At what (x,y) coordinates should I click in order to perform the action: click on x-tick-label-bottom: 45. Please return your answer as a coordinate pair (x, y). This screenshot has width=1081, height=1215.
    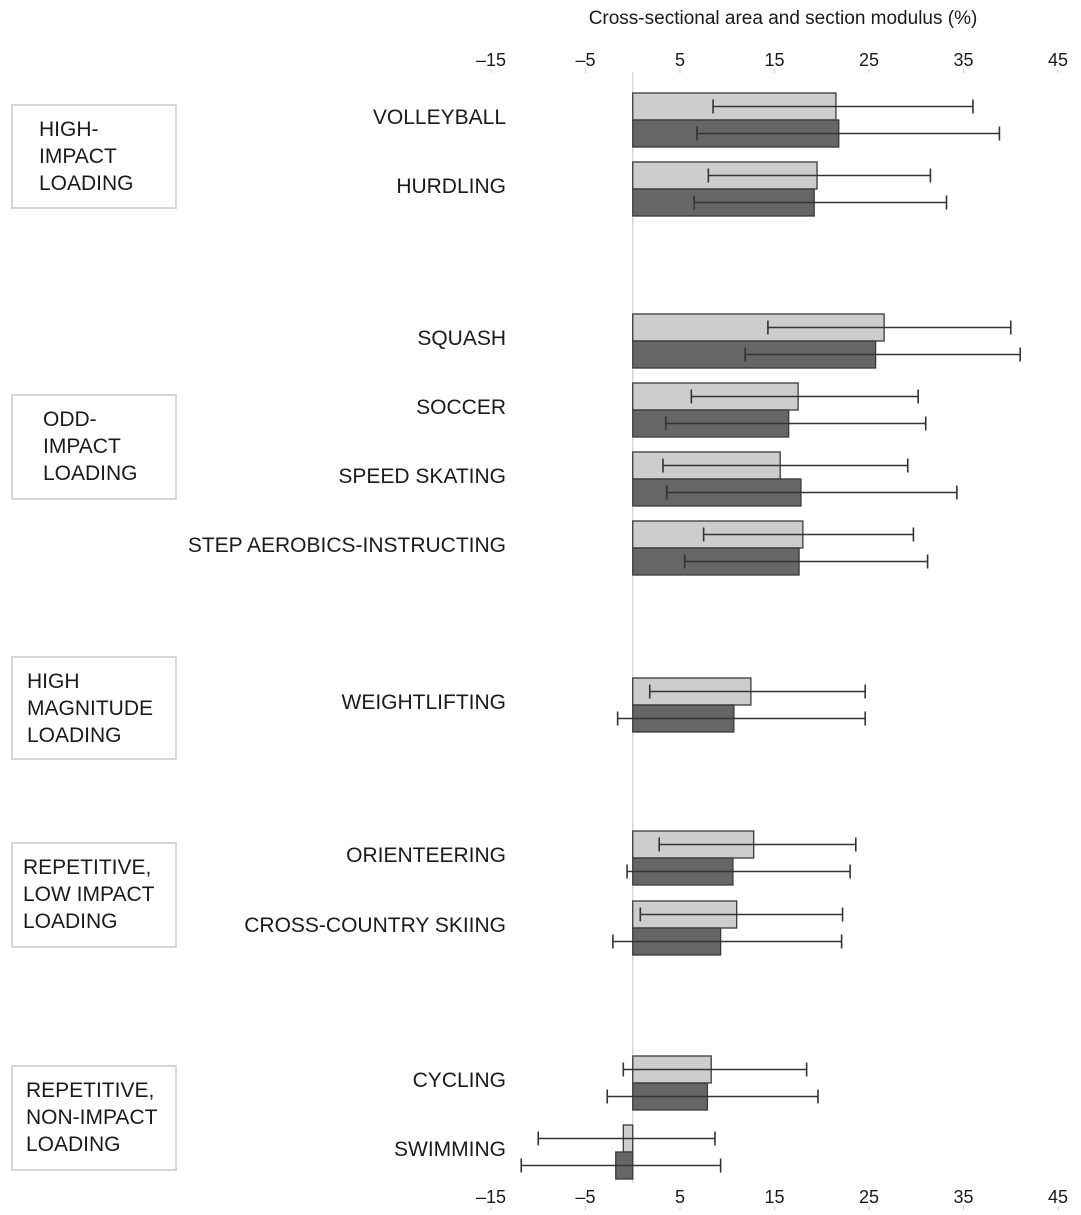
    Looking at the image, I should click on (1058, 1197).